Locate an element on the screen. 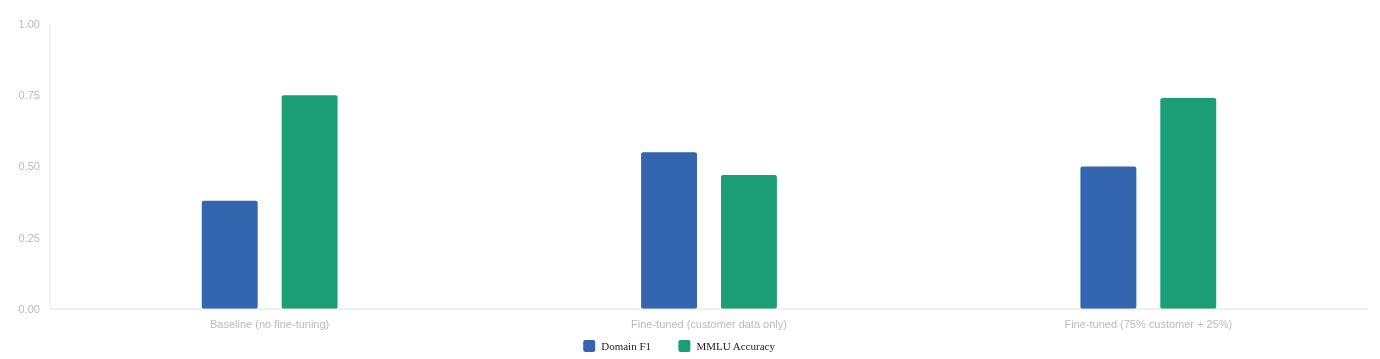 This screenshot has width=1380, height=359. x-tick-label: Baseline (no fine-tuning) is located at coordinates (270, 324).